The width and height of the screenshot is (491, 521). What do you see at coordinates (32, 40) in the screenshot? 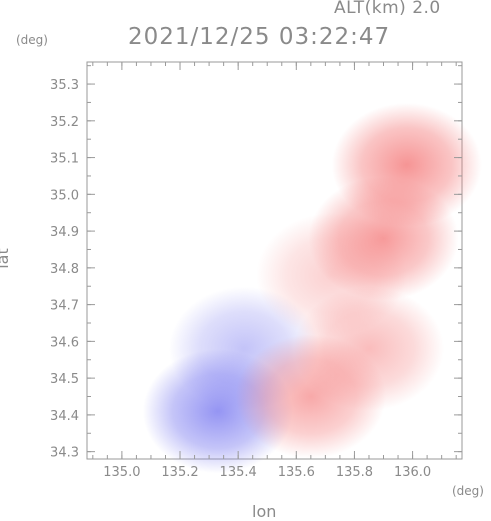
I see `y-axis-unit: (deg)` at bounding box center [32, 40].